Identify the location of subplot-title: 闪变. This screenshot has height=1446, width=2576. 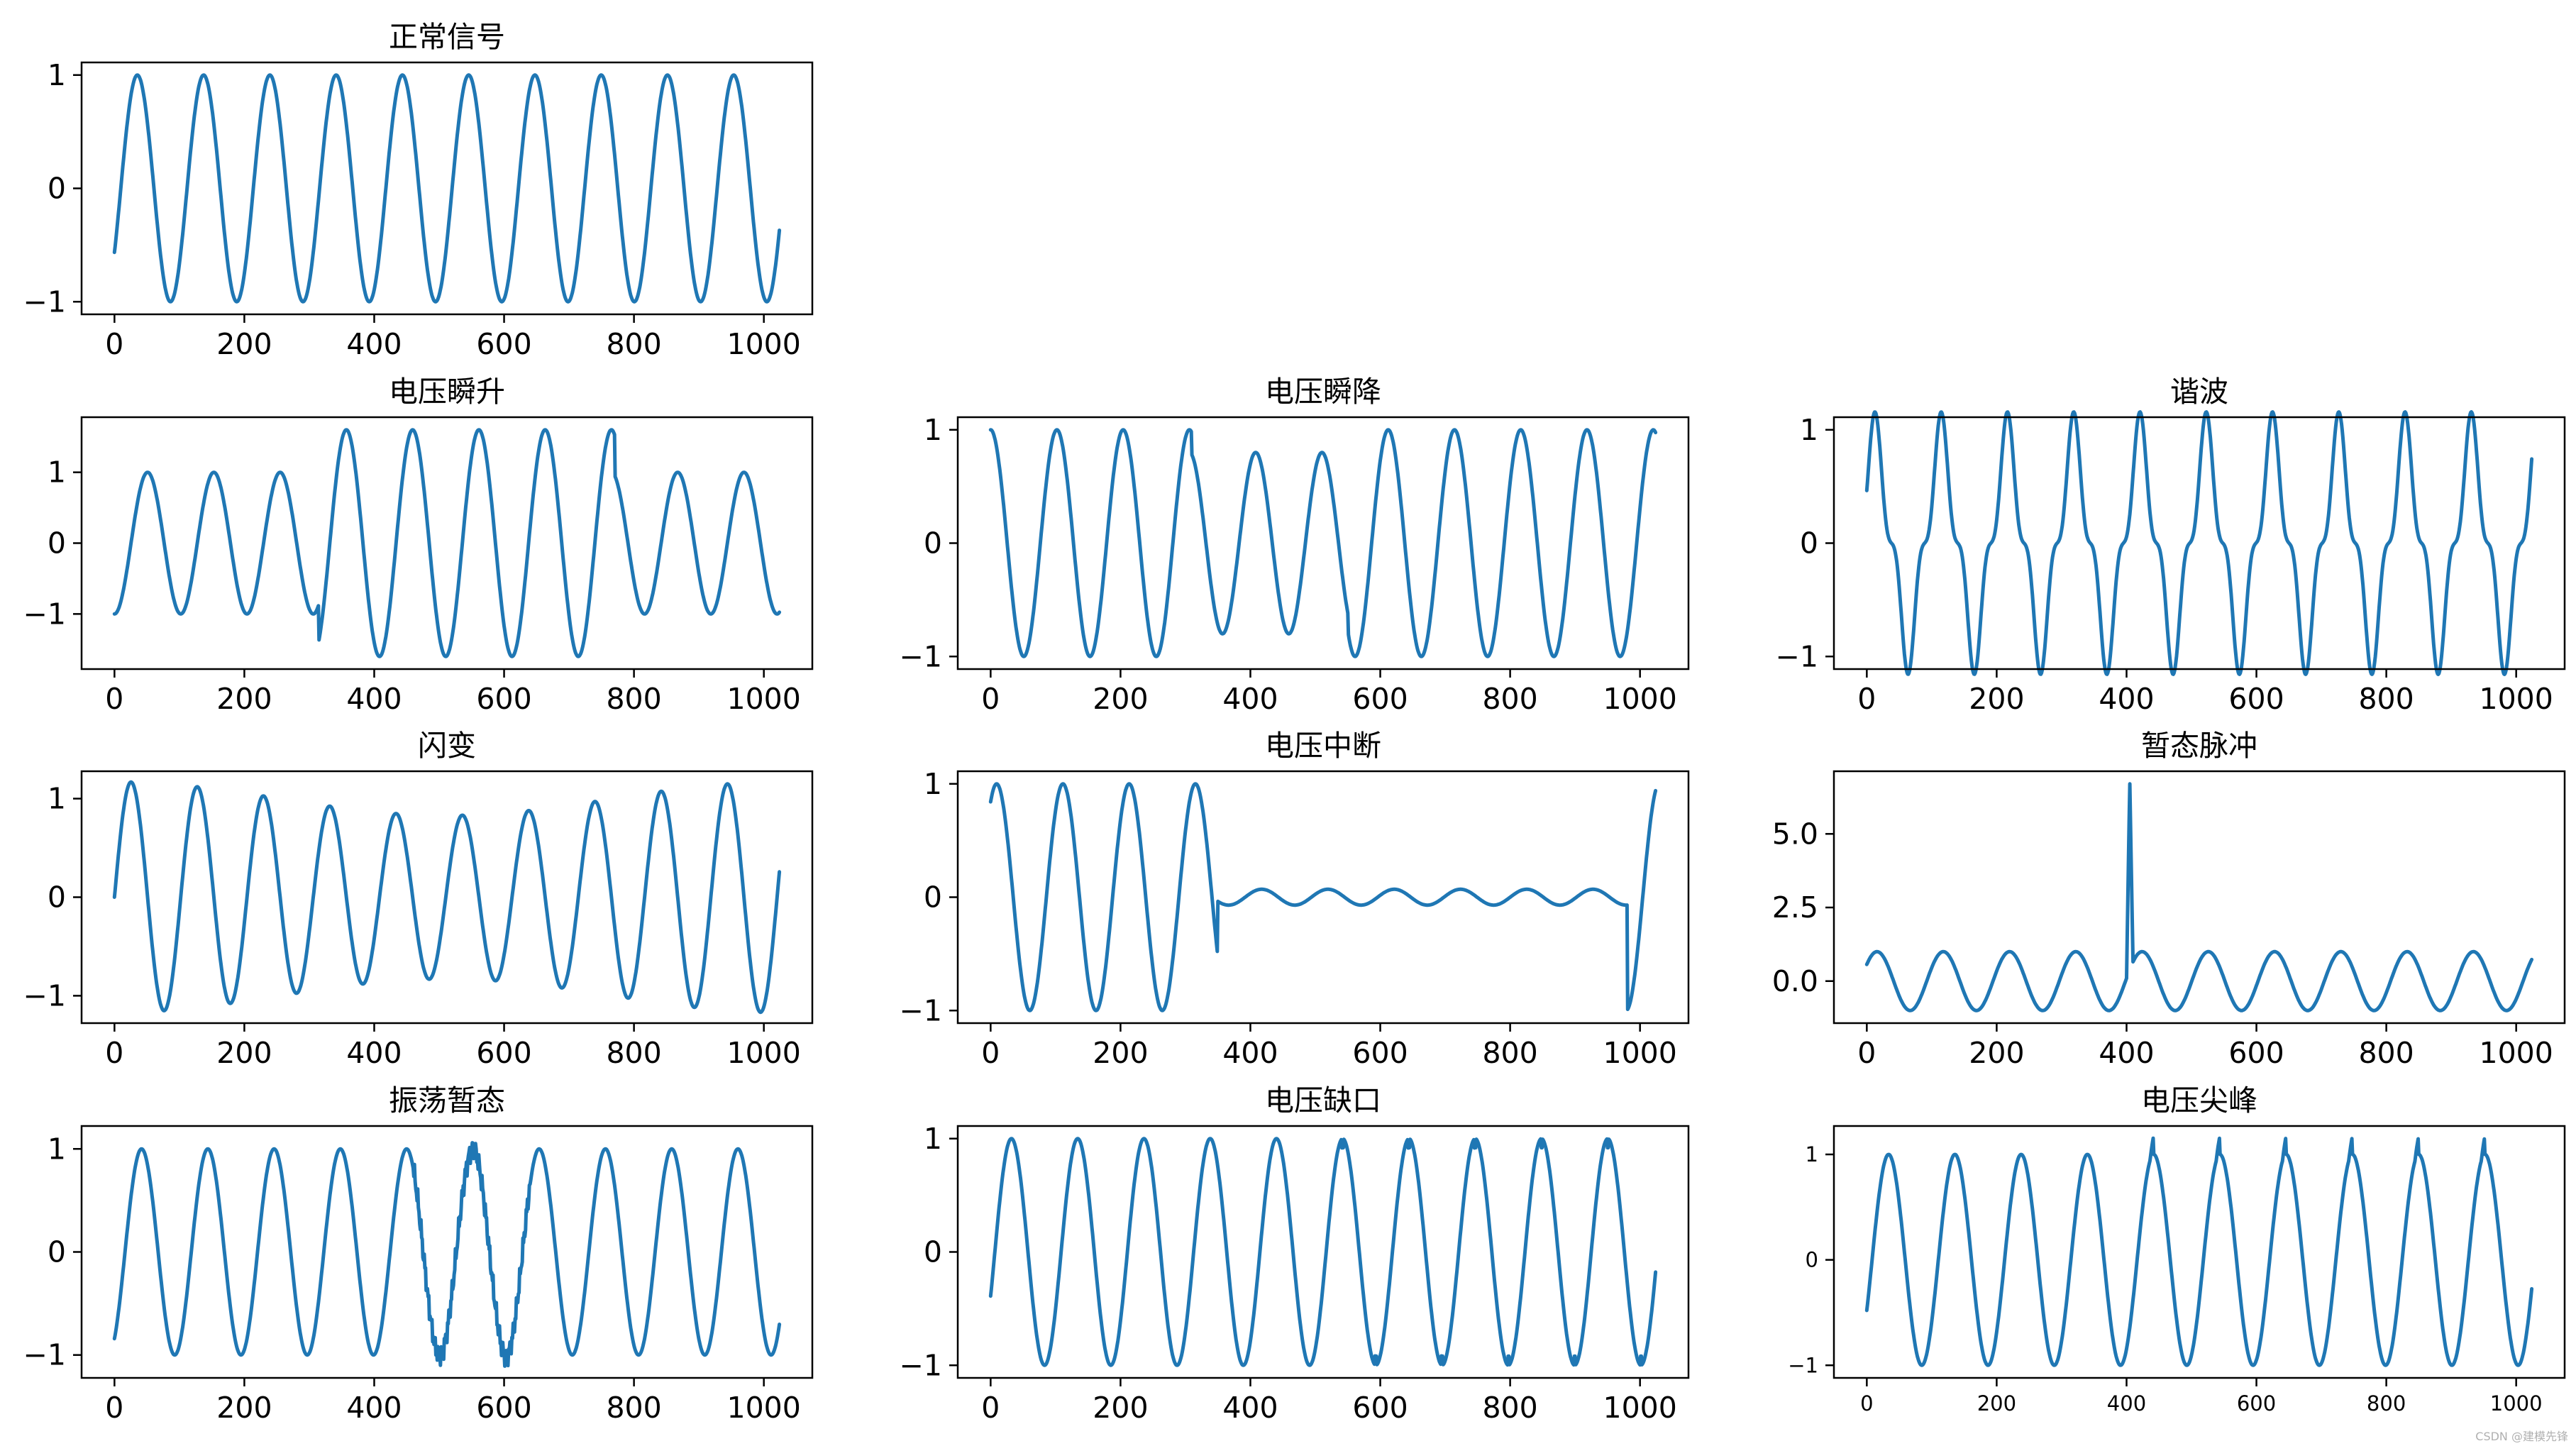
(447, 746).